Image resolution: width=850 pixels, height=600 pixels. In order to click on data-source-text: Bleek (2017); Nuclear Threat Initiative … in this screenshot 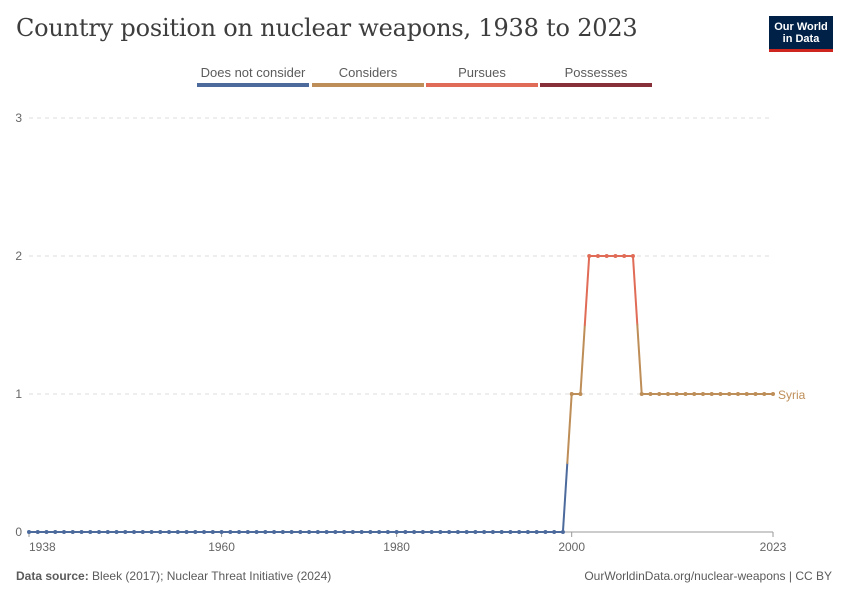, I will do `click(212, 576)`.